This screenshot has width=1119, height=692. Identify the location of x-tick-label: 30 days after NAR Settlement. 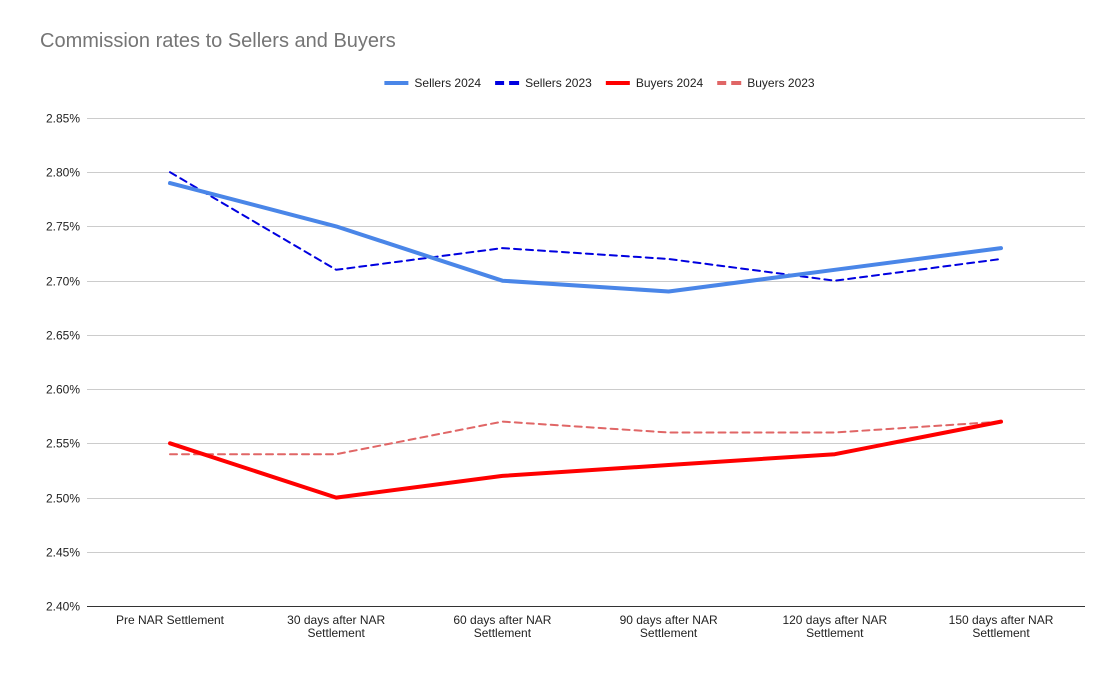
(336, 626).